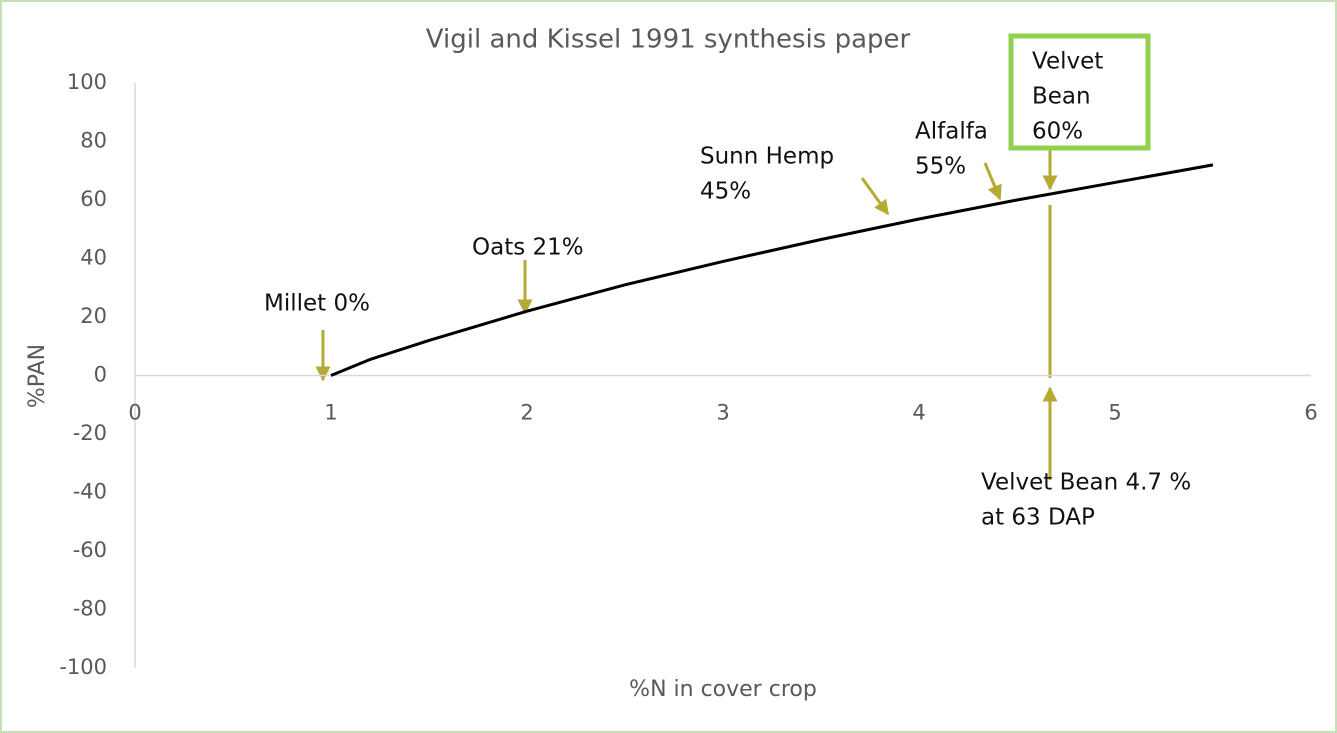 The height and width of the screenshot is (733, 1337). I want to click on annotation: Alfalfa, so click(951, 132).